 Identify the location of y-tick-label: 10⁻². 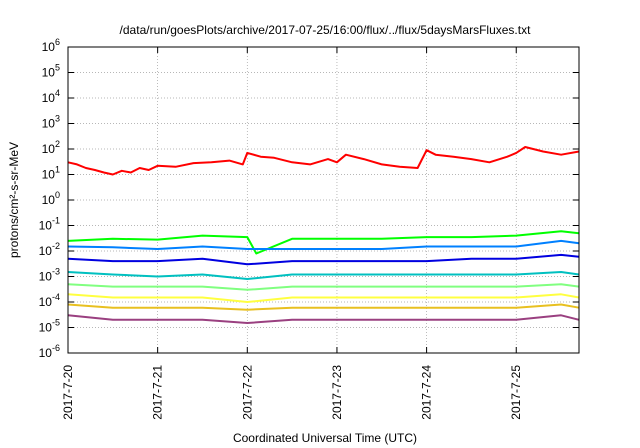
(49, 249).